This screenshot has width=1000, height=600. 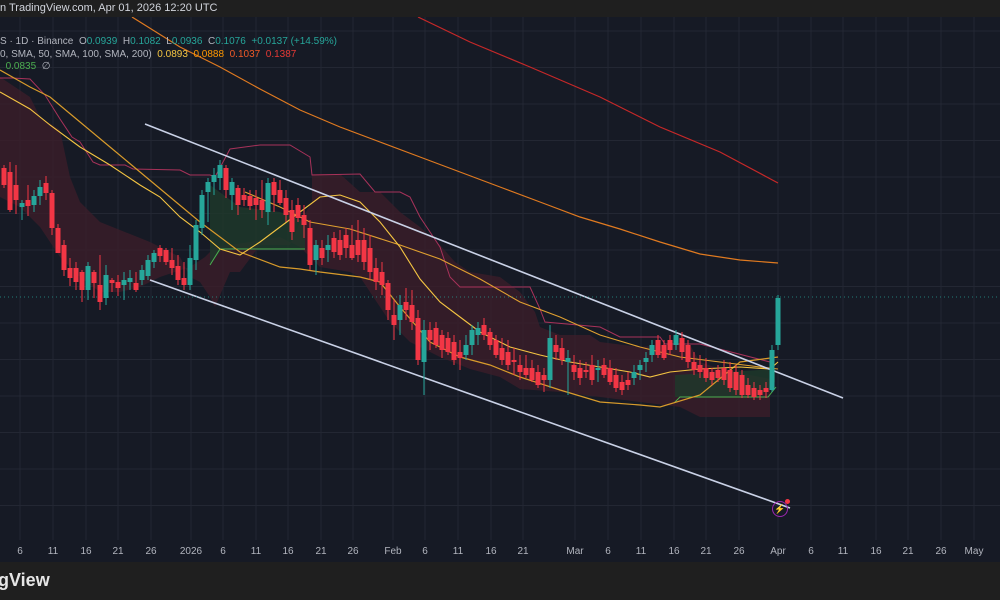 What do you see at coordinates (876, 551) in the screenshot?
I see `time-tick: 16` at bounding box center [876, 551].